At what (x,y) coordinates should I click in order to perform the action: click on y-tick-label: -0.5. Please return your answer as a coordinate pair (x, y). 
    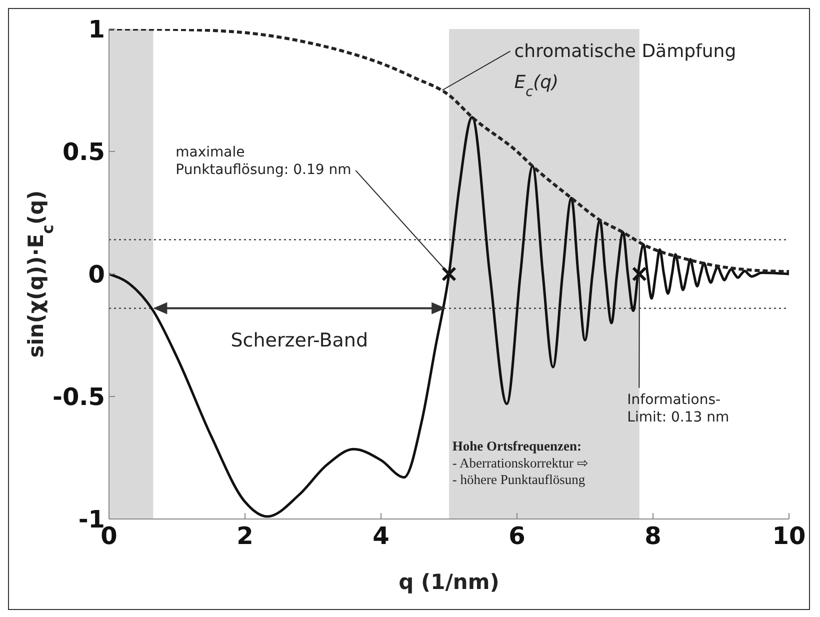
    Looking at the image, I should click on (78, 397).